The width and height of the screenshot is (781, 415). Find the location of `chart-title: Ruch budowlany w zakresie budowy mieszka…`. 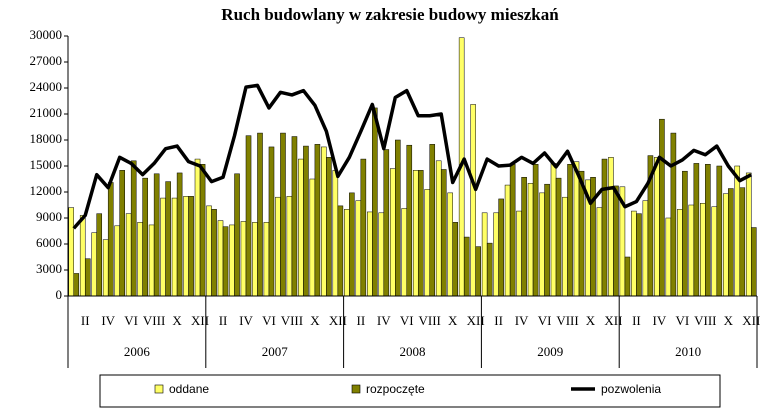

chart-title: Ruch budowlany w zakresie budowy mieszka… is located at coordinates (390, 14).